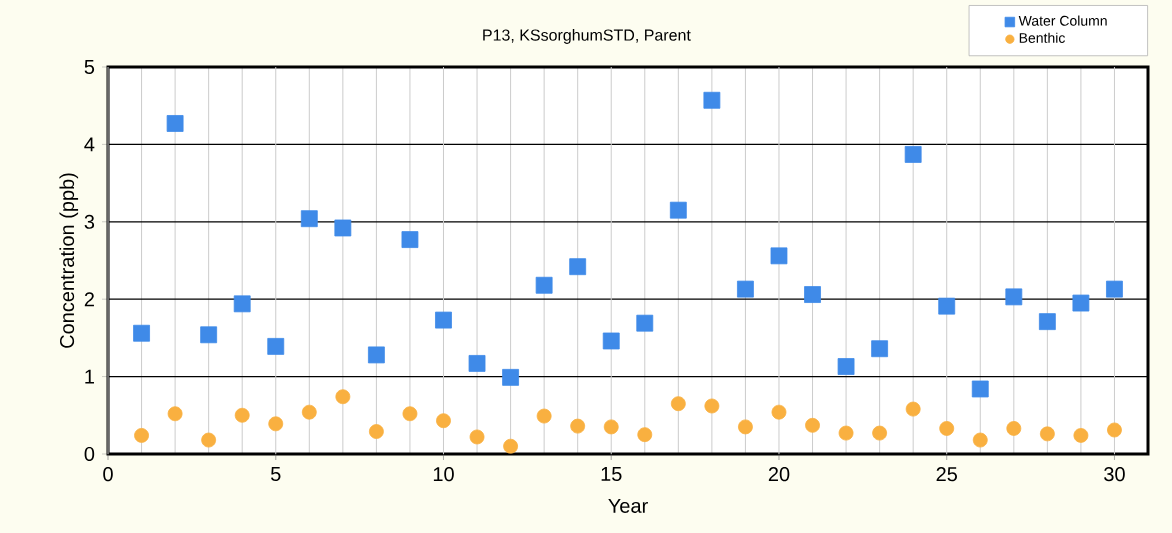  What do you see at coordinates (443, 474) in the screenshot?
I see `x-tick-label: 10` at bounding box center [443, 474].